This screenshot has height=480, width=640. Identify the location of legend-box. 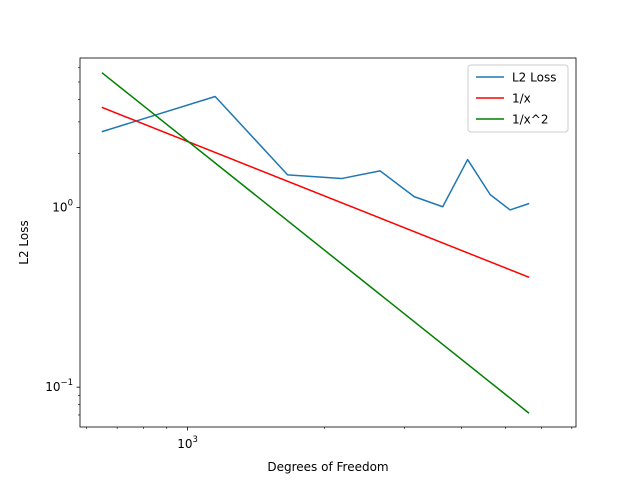
(518, 98).